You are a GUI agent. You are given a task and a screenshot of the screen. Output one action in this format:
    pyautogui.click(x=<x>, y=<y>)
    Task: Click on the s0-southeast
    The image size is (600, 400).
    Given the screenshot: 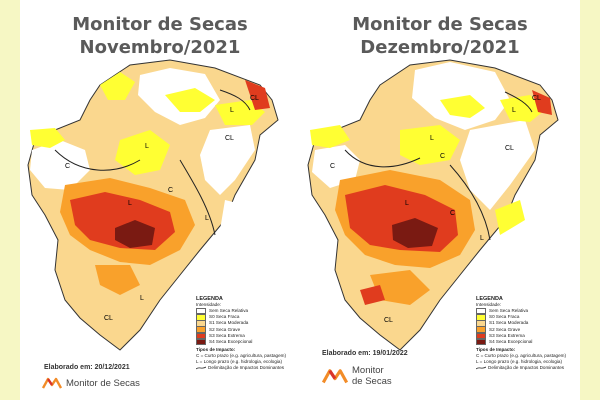 What is the action you would take?
    pyautogui.click(x=510, y=217)
    